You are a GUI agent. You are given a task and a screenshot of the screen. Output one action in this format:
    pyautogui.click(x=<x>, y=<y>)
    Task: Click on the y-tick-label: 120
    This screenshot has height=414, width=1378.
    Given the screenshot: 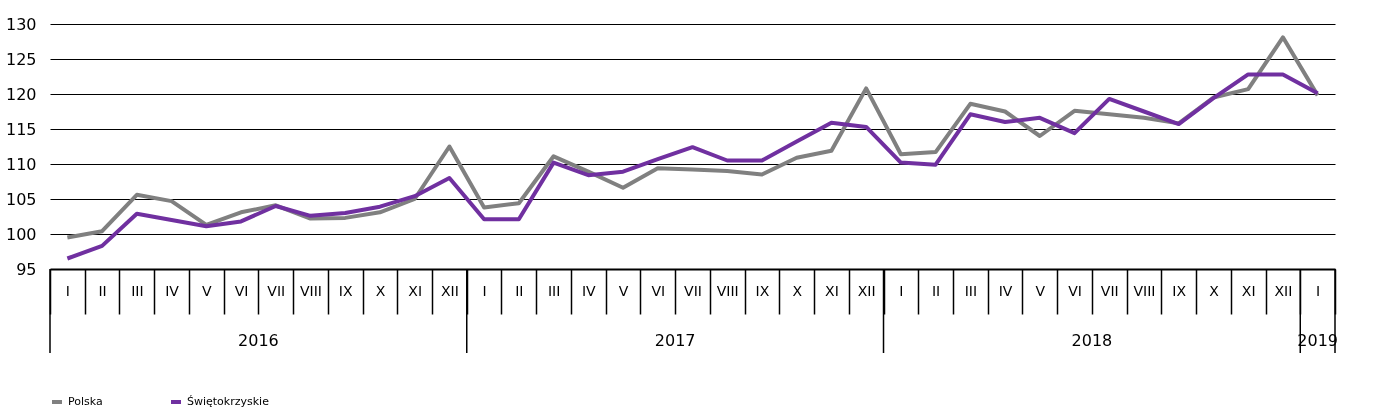 What is the action you would take?
    pyautogui.click(x=21, y=94)
    